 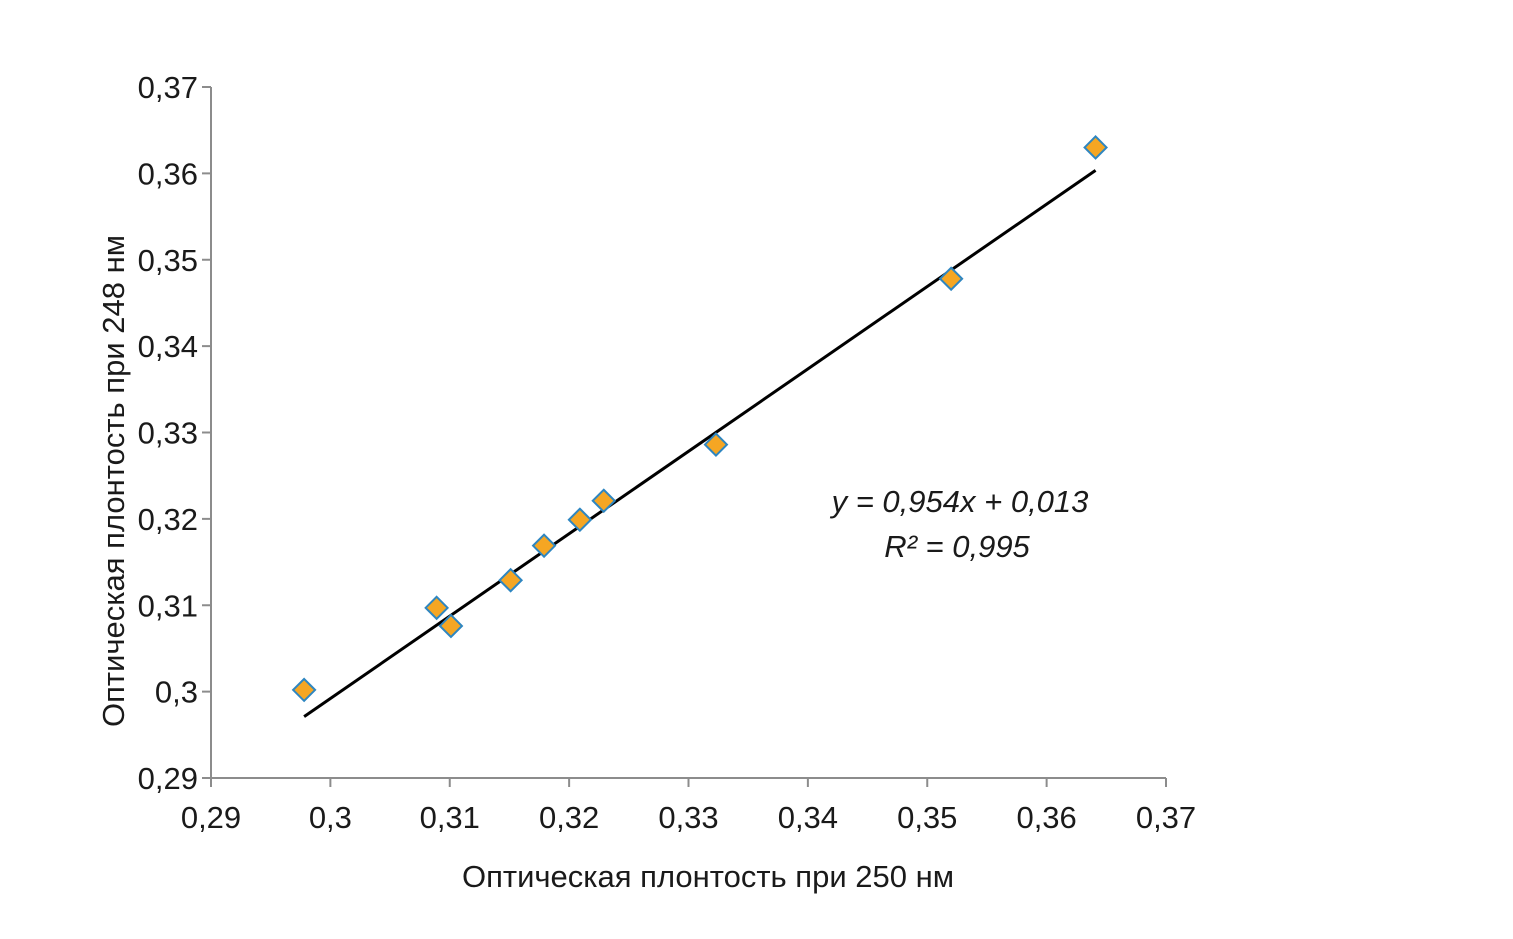 I want to click on y-tick-label: 0,32, so click(x=168, y=519).